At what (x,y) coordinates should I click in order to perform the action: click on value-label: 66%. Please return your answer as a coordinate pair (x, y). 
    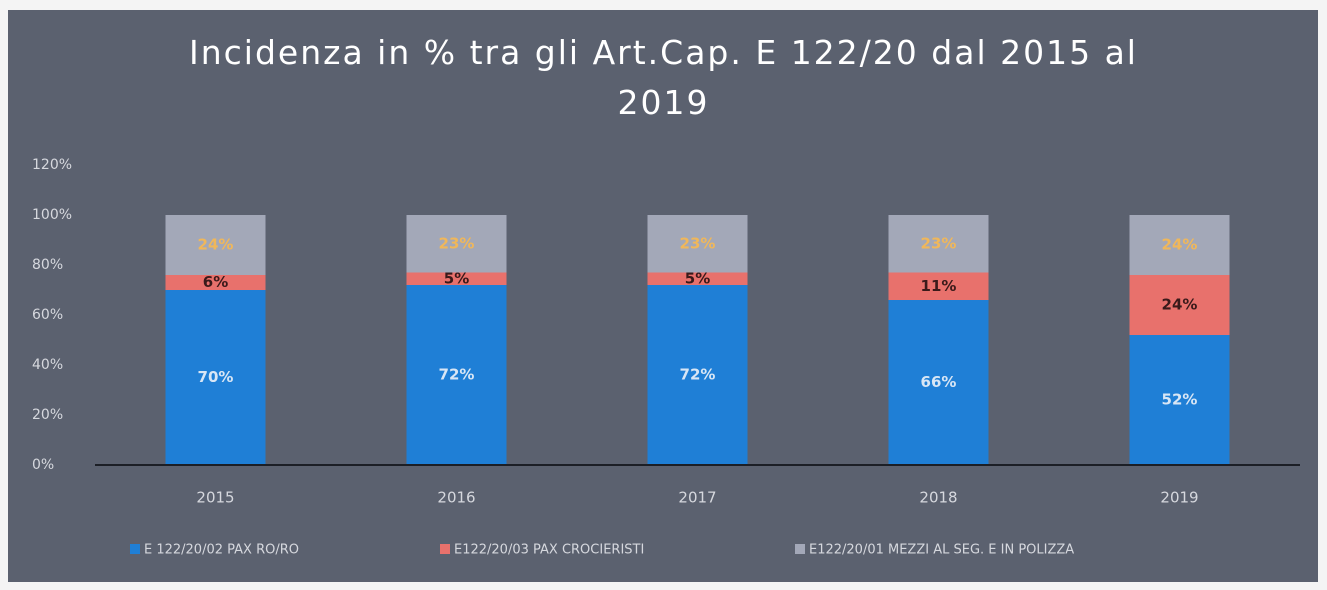
    Looking at the image, I should click on (939, 382).